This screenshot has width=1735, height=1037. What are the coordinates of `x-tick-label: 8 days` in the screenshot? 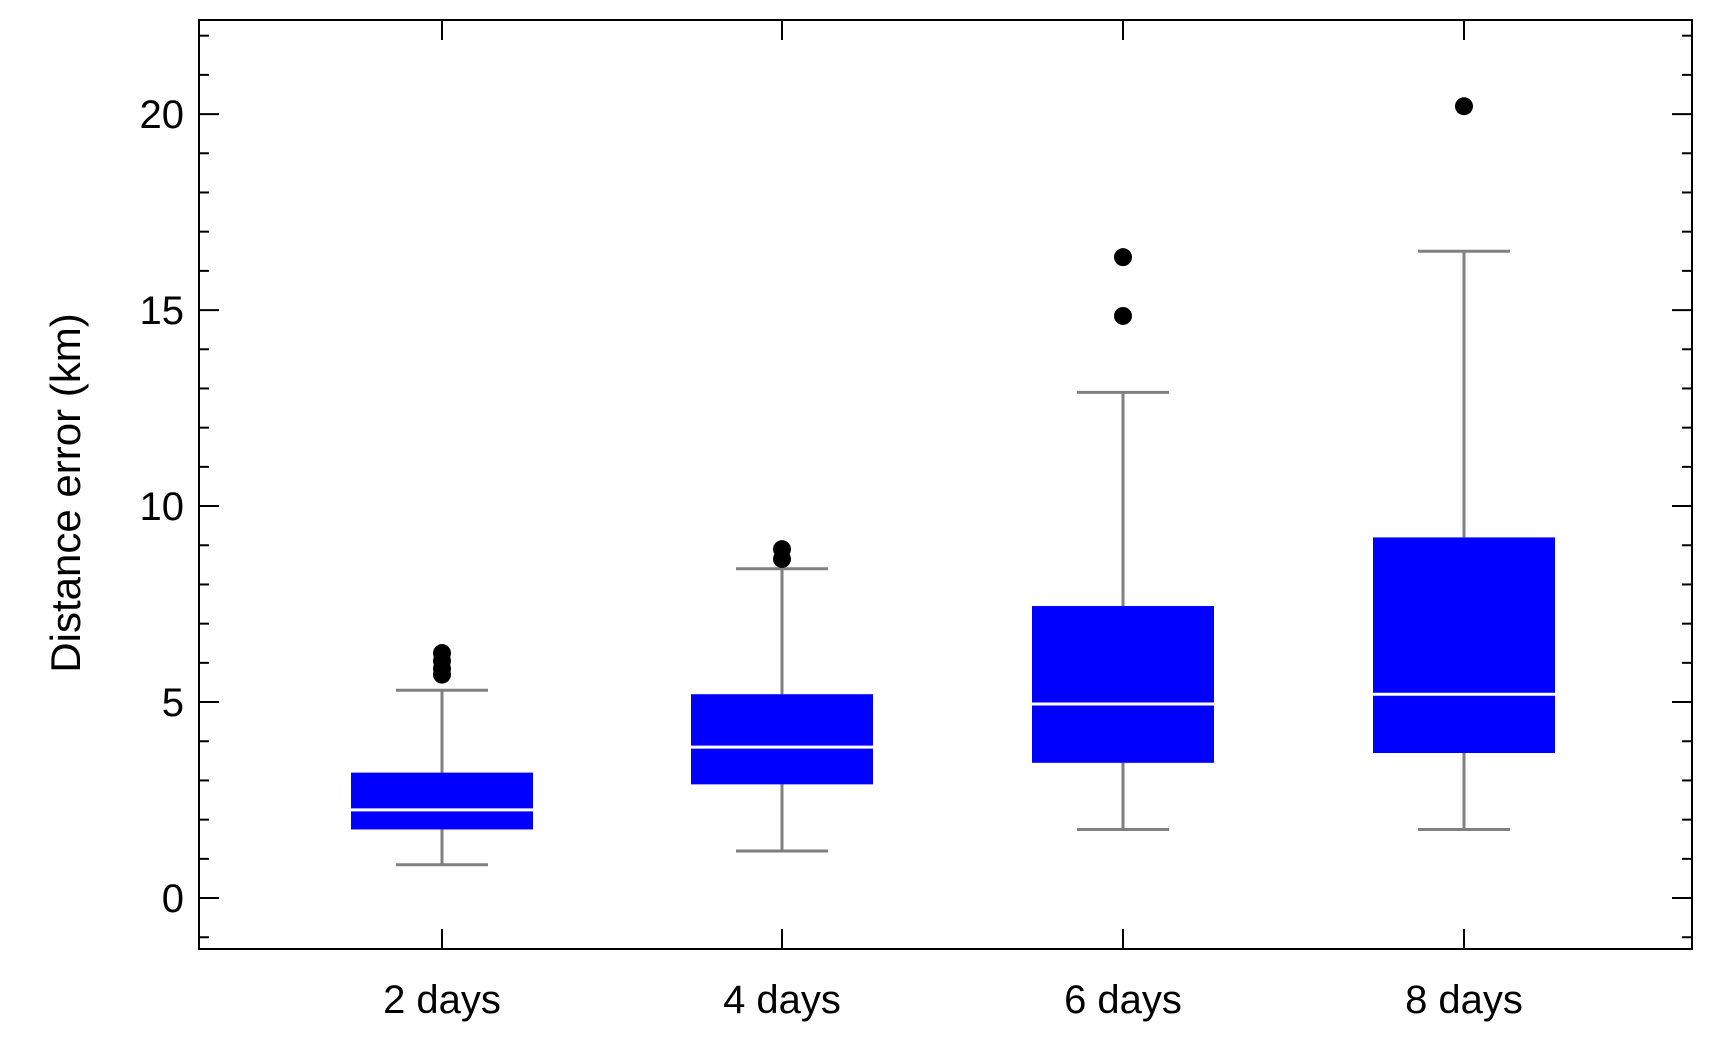 It's located at (1464, 1000).